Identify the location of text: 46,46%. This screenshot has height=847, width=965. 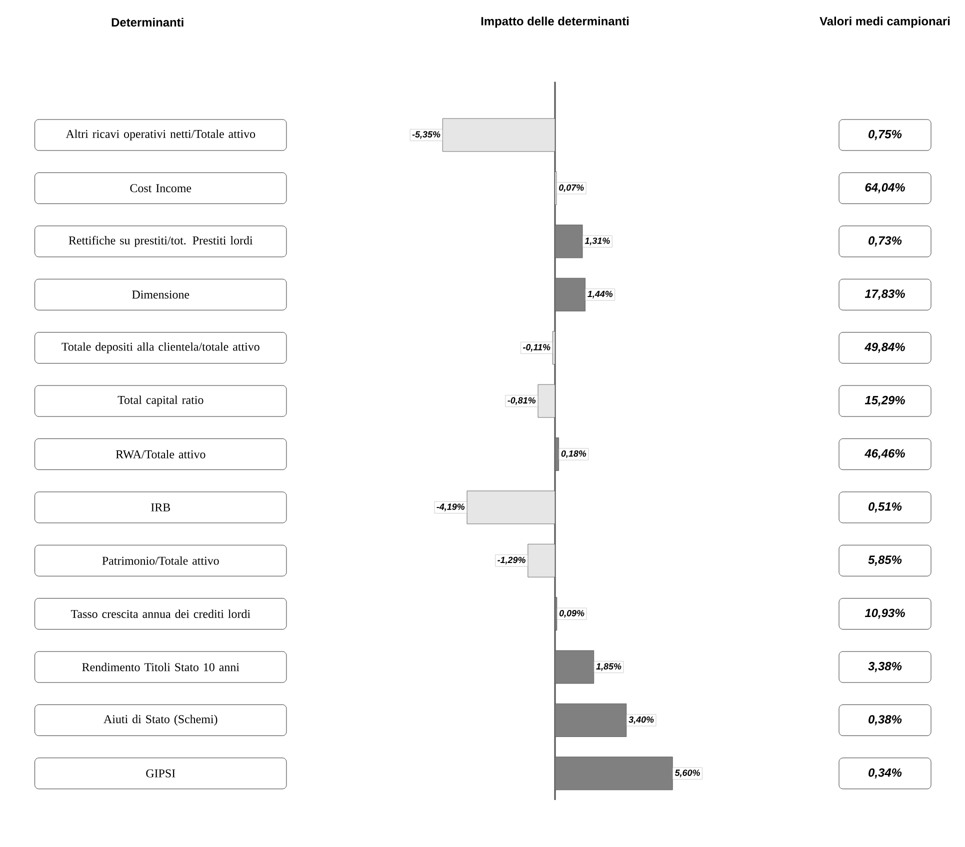
(884, 454).